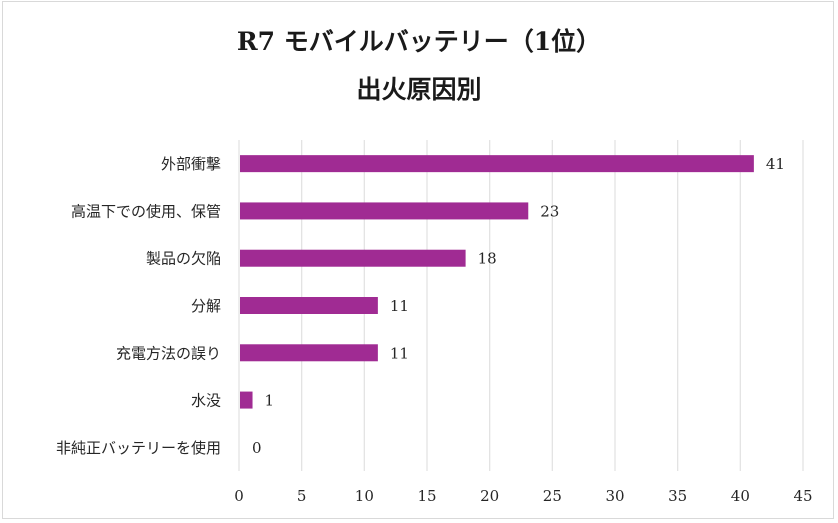 This screenshot has height=523, width=838. What do you see at coordinates (138, 448) in the screenshot?
I see `category-label: 非純正バッテリーを使用` at bounding box center [138, 448].